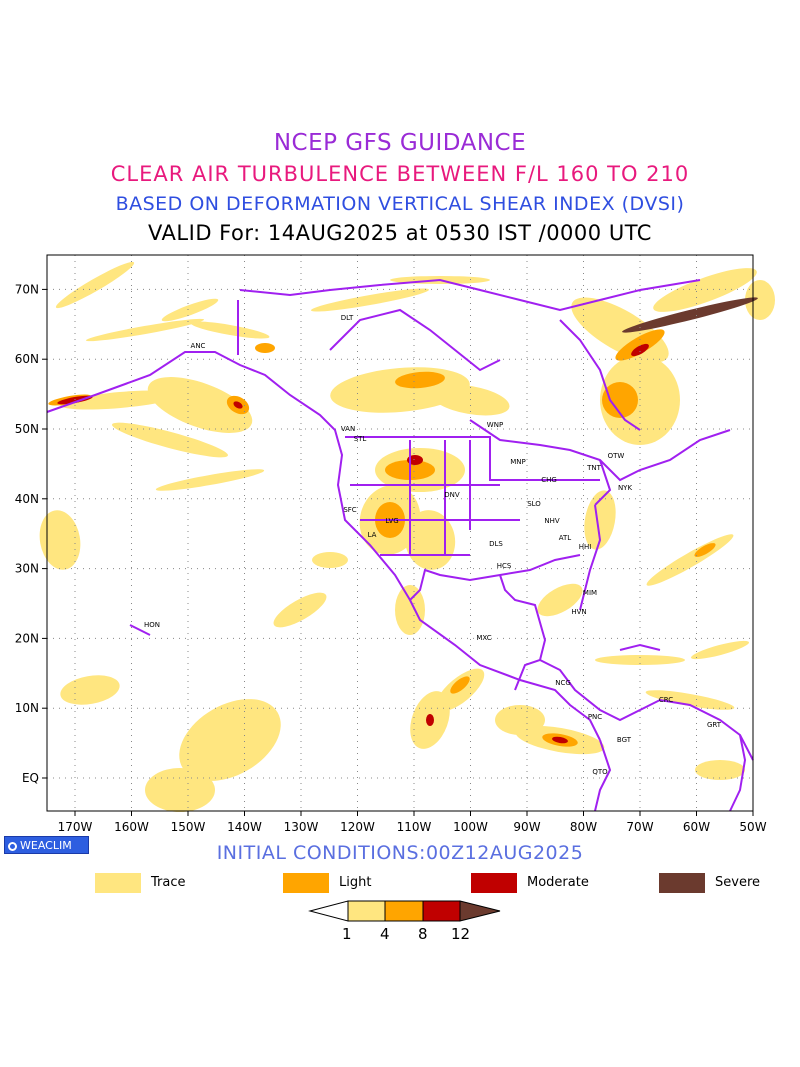  Describe the element at coordinates (483, 638) in the screenshot. I see `station-label-mxc: MXC` at that location.